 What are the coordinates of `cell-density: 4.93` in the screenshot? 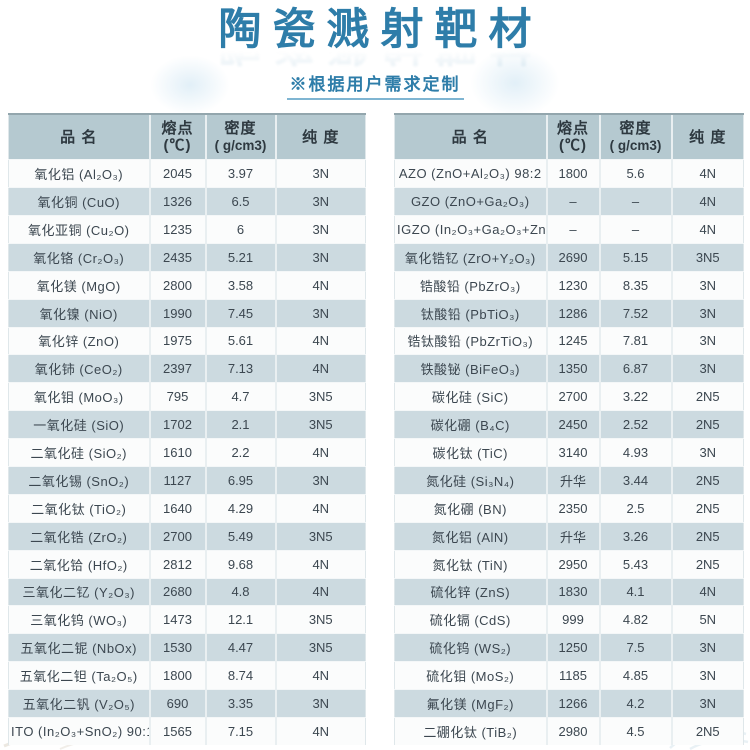 It's located at (635, 452).